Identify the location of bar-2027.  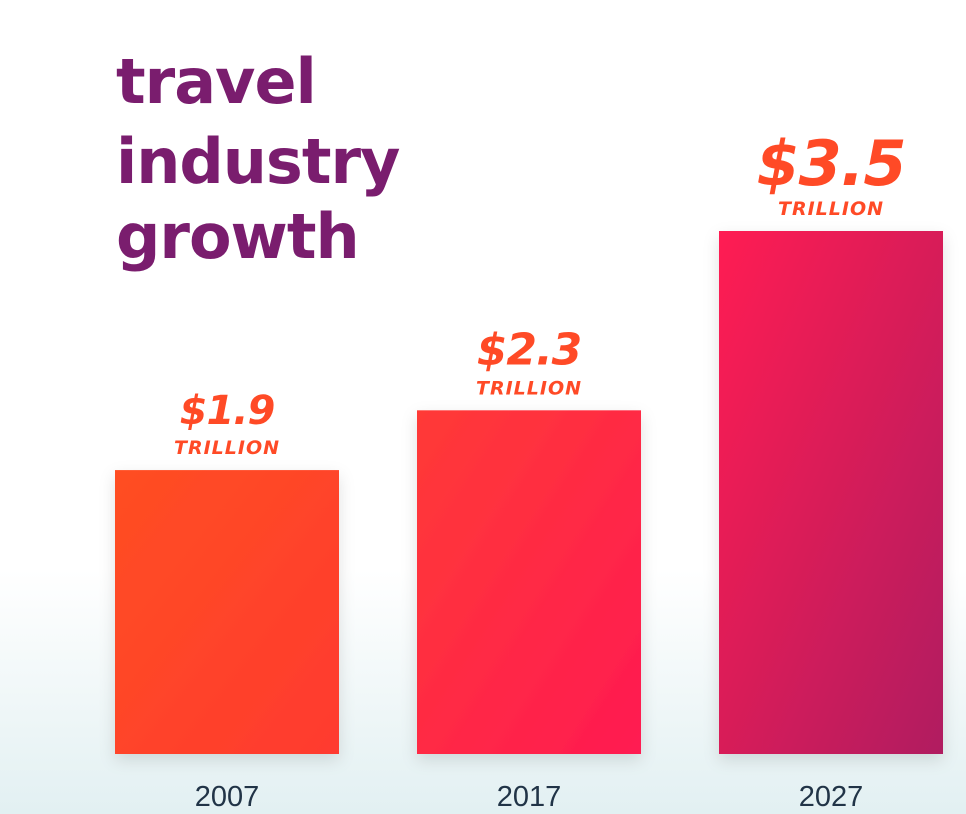
(831, 492).